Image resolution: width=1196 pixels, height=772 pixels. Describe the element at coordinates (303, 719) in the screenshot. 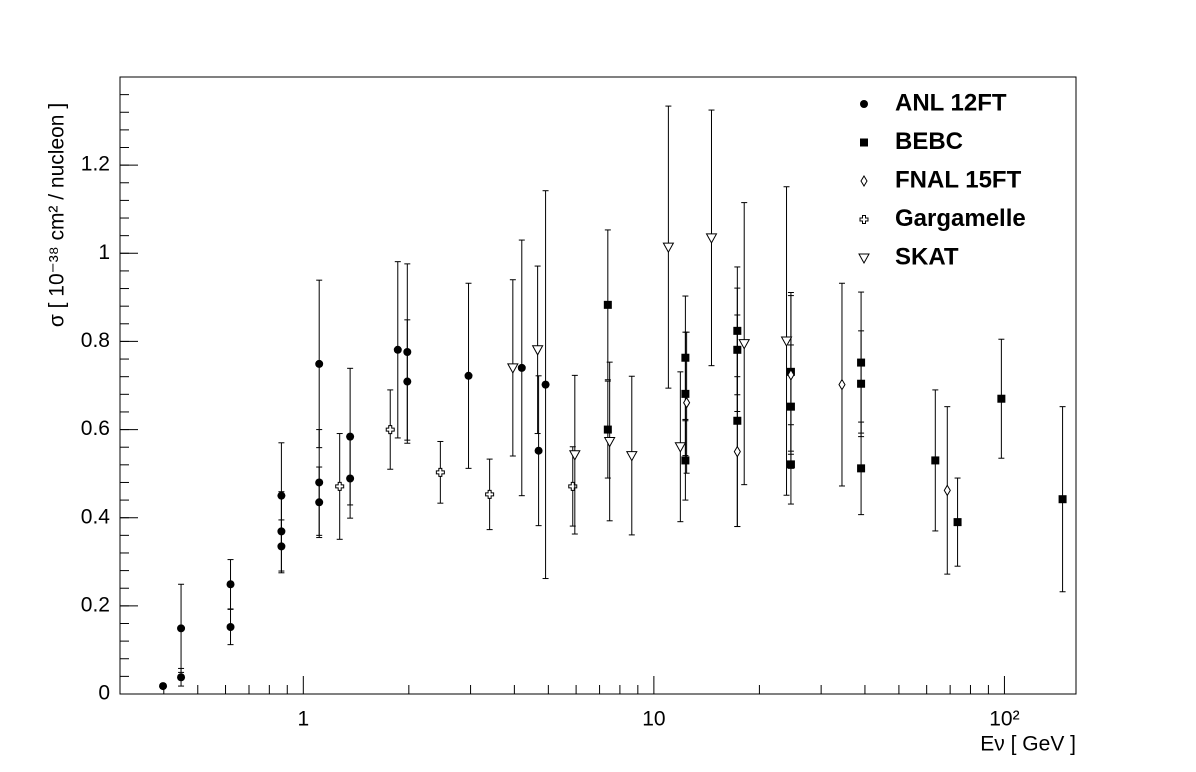

I see `x-tick-label: 1` at that location.